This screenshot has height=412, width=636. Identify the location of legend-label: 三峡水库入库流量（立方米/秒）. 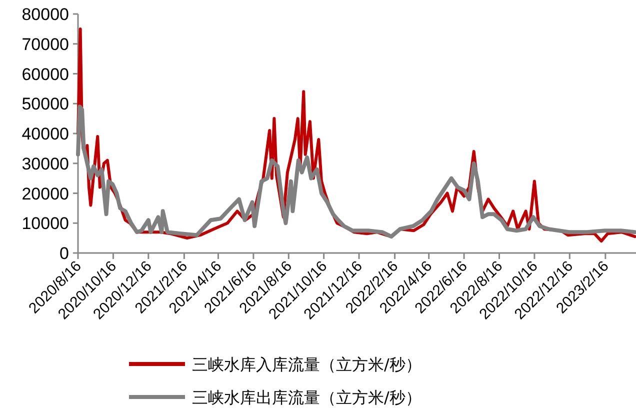
(307, 364).